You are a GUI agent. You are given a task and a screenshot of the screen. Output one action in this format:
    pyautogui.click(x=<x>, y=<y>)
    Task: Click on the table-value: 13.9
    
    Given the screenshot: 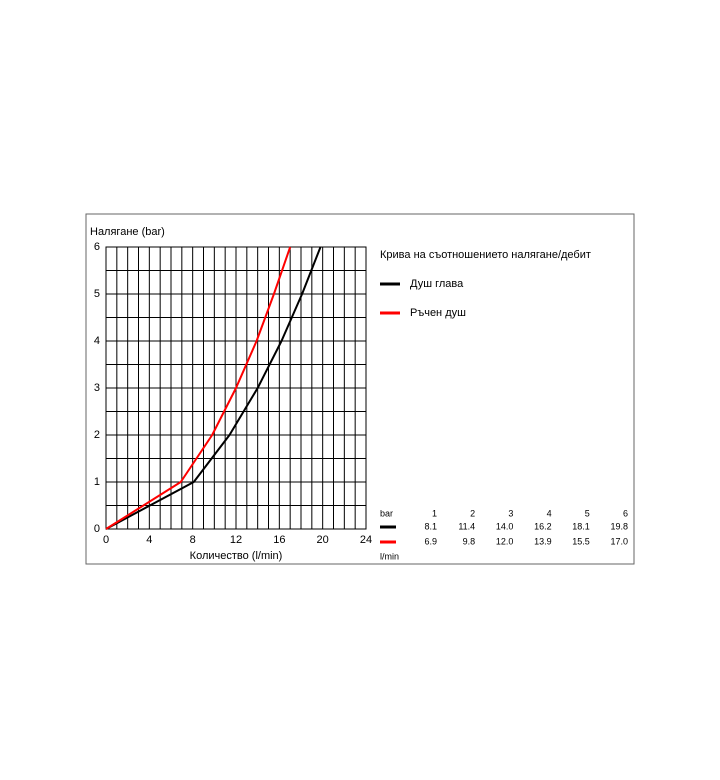 What is the action you would take?
    pyautogui.click(x=543, y=541)
    